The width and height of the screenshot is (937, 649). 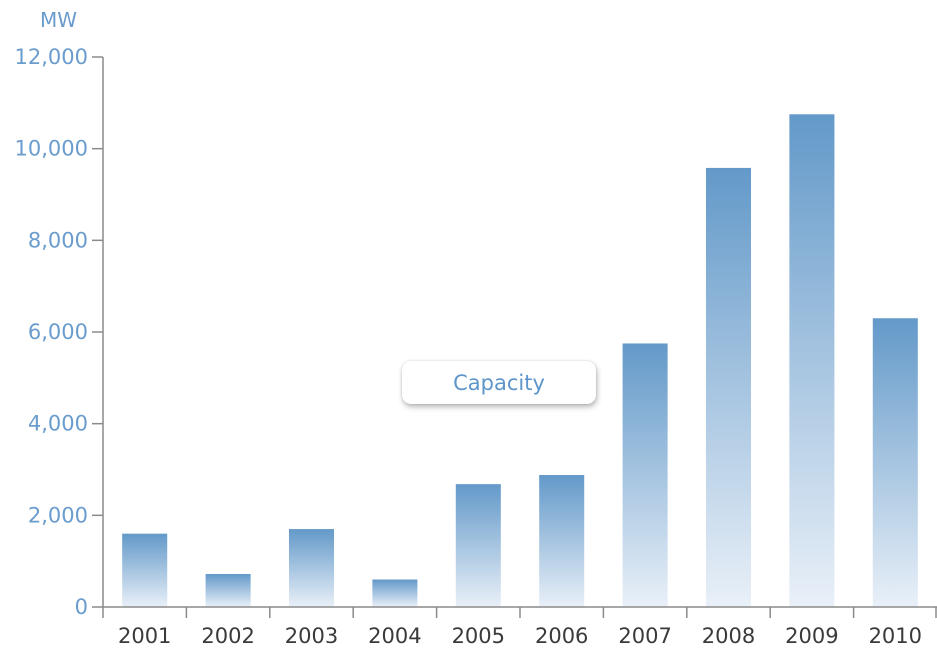 What do you see at coordinates (562, 541) in the screenshot?
I see `bar-2006` at bounding box center [562, 541].